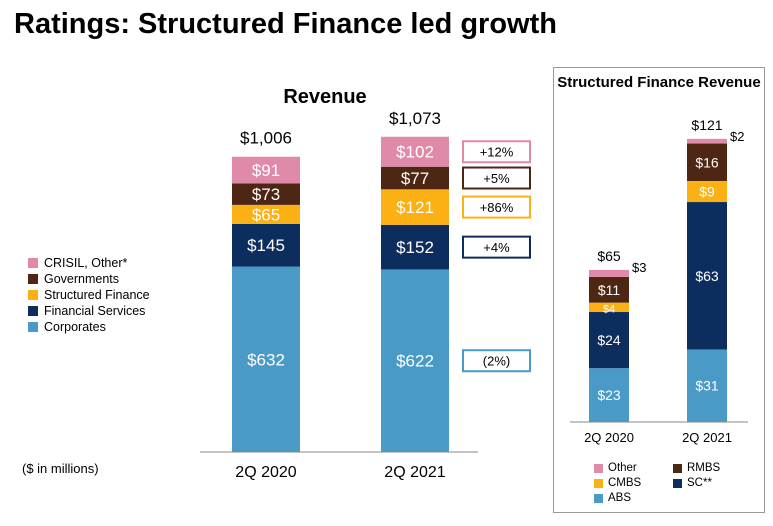 The width and height of the screenshot is (773, 526). I want to click on legend-item: Governments, so click(73, 279).